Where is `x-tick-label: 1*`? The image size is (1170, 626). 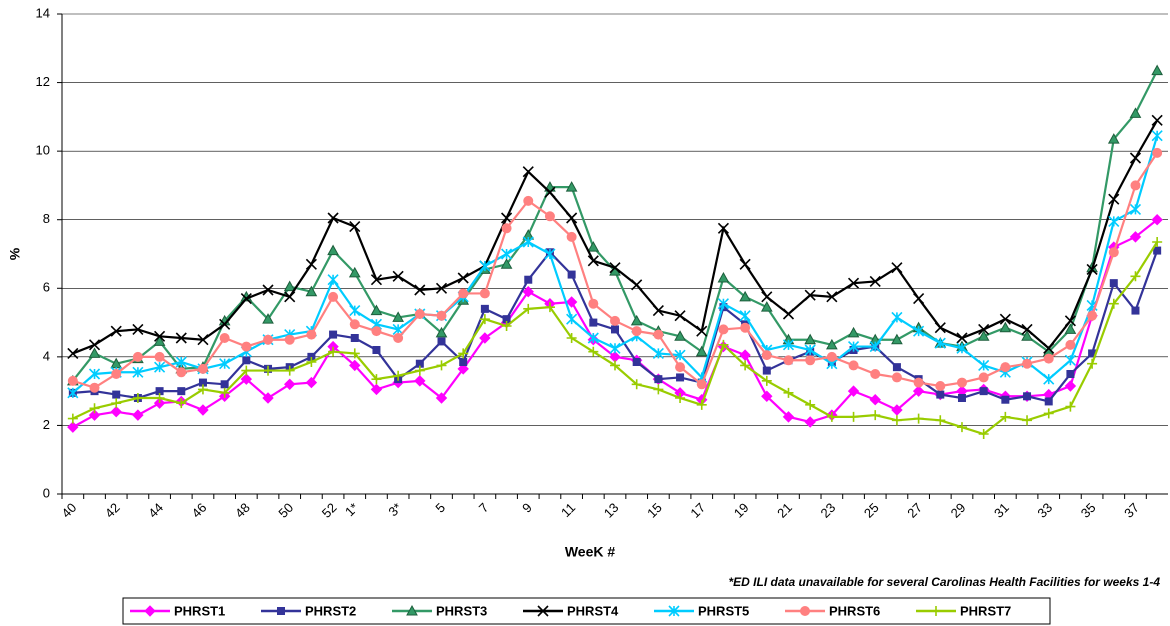 x-tick-label: 1* is located at coordinates (351, 509).